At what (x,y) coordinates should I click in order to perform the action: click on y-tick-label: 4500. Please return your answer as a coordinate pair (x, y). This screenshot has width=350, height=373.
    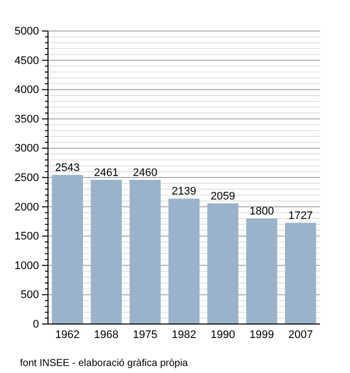
    Looking at the image, I should click on (26, 60).